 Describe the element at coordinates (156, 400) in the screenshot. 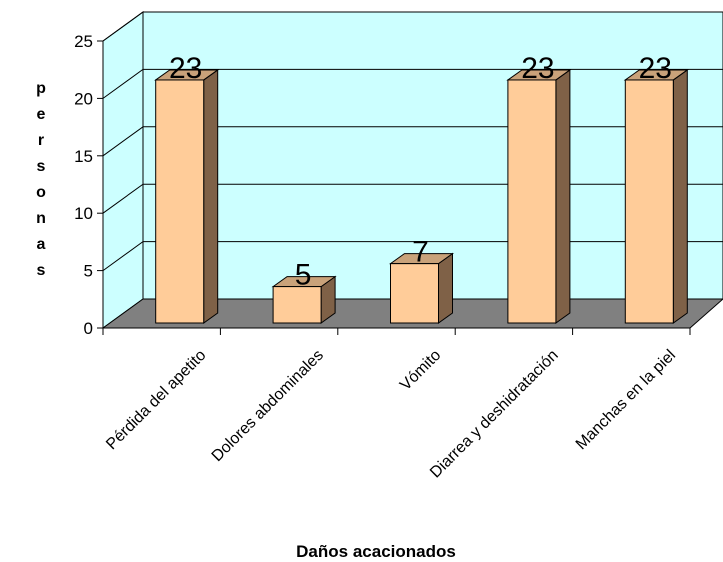

I see `category-label: Pérdida del apetito` at that location.